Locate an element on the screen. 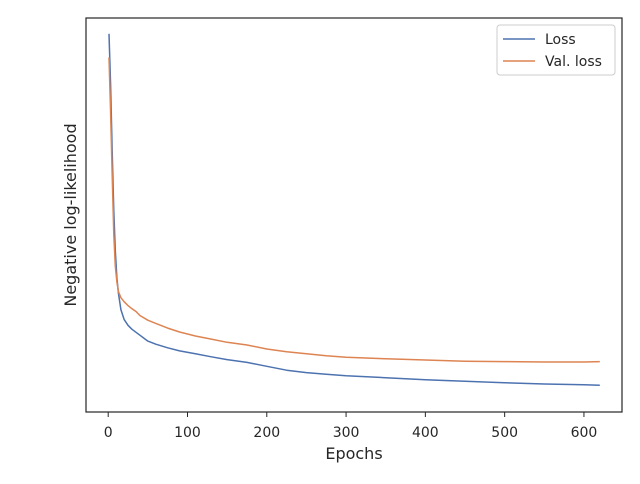 This screenshot has width=640, height=484. x-tick-label: 0 is located at coordinates (108, 433).